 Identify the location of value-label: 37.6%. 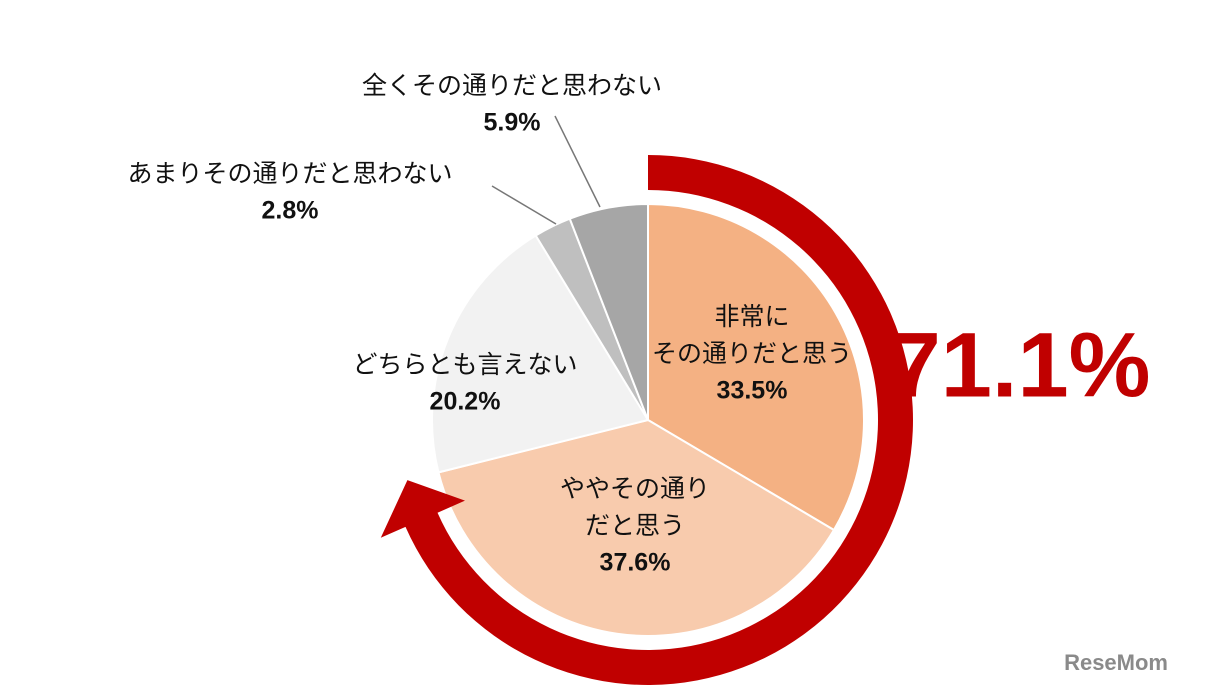
(635, 563).